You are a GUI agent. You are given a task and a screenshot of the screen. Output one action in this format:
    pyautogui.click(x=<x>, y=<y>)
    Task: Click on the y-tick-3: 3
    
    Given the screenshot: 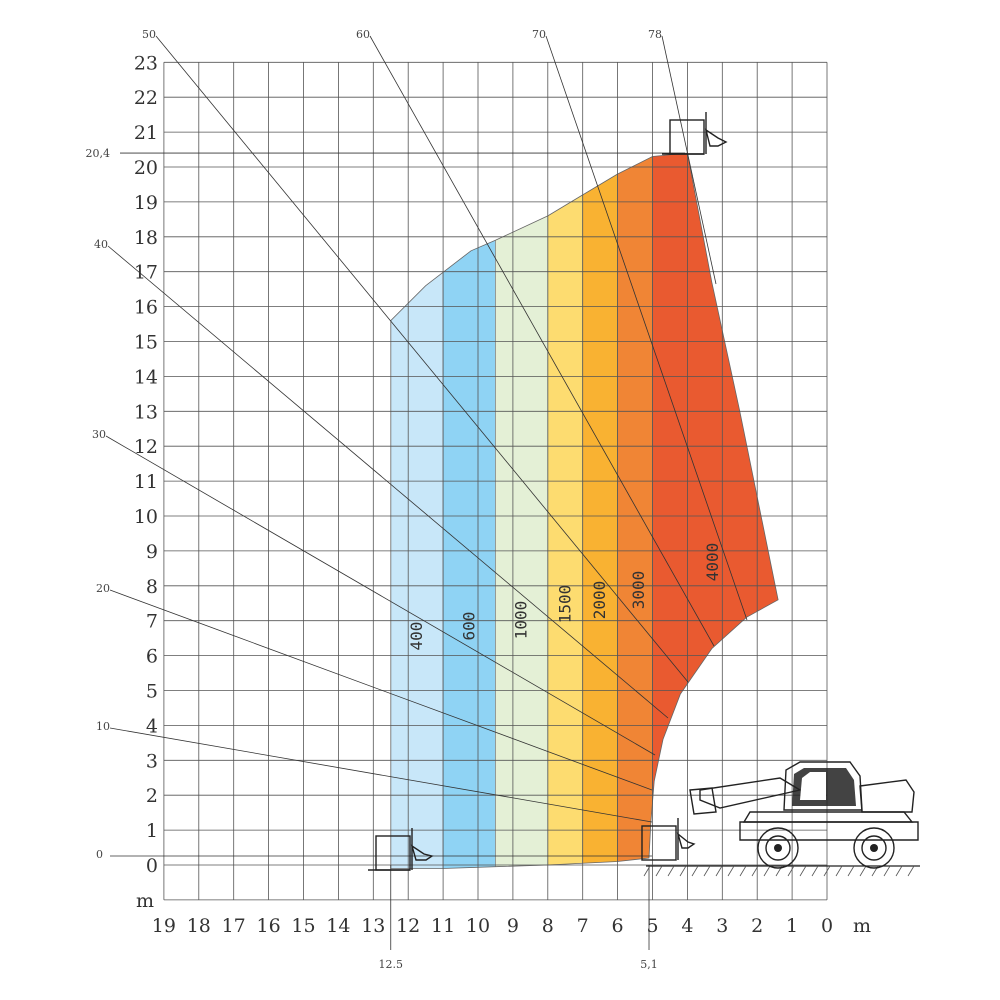 What is the action you would take?
    pyautogui.click(x=152, y=761)
    